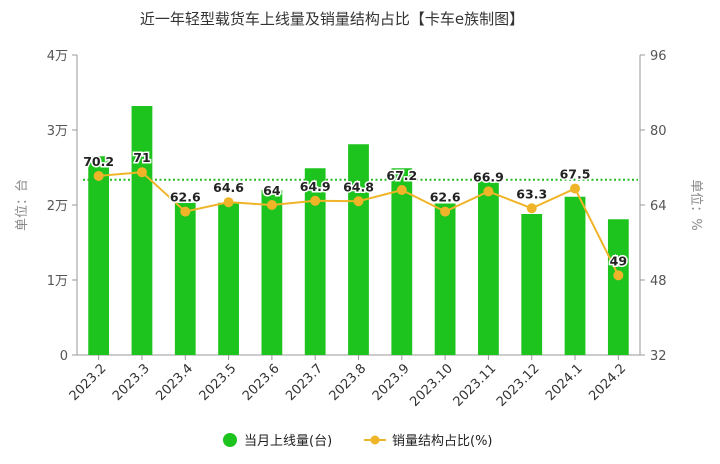  What do you see at coordinates (261, 382) in the screenshot?
I see `x-tick-label: 2023.6` at bounding box center [261, 382].